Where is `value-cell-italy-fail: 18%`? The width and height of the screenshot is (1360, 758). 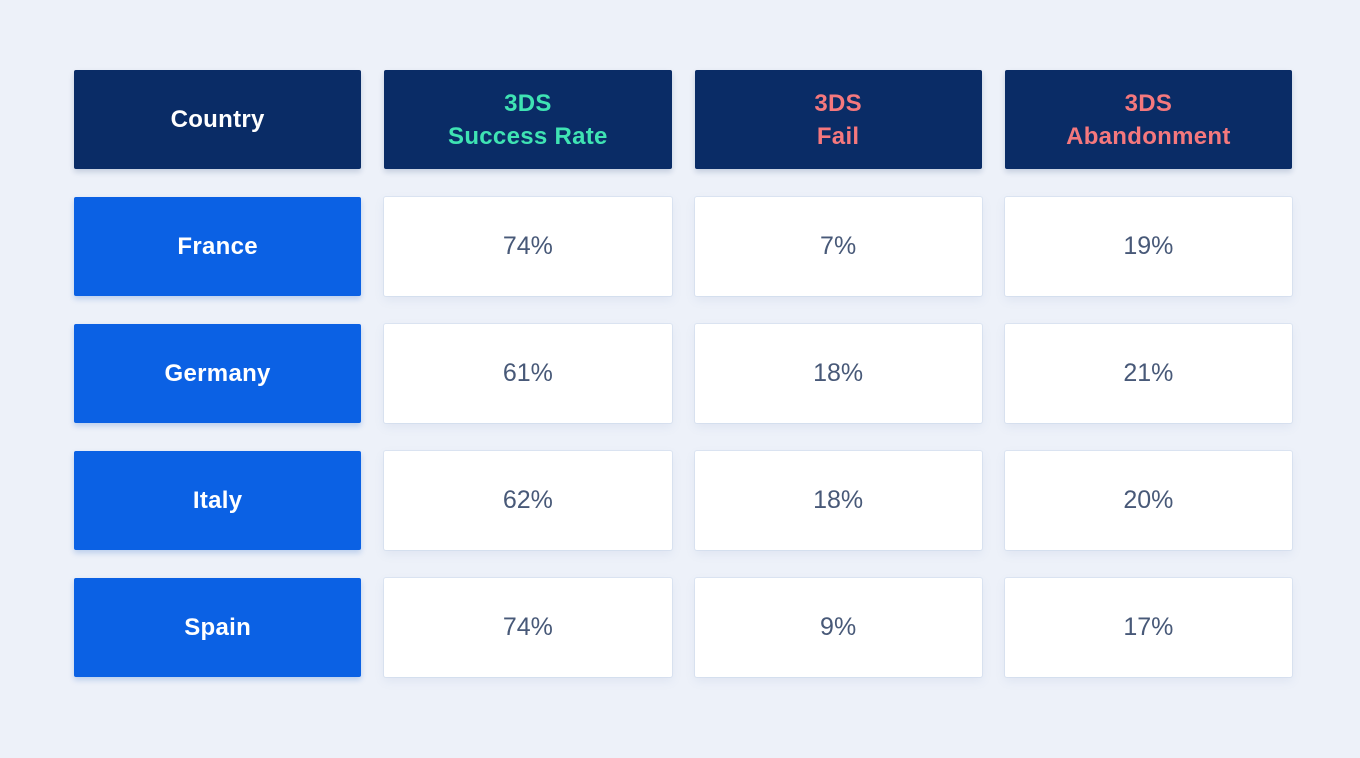 value-cell-italy-fail: 18% is located at coordinates (838, 500).